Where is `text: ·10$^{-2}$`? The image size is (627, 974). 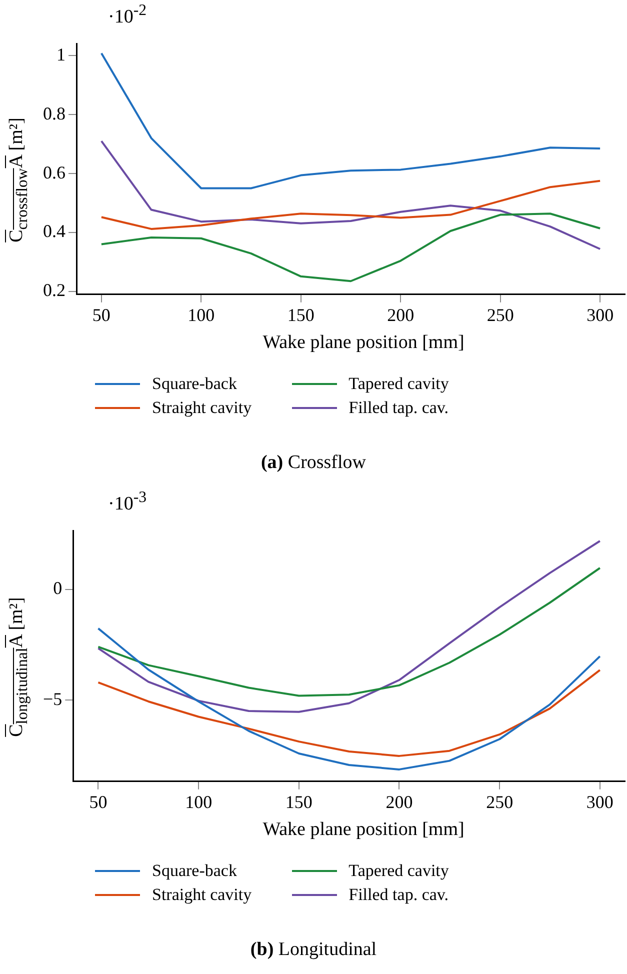
text: ·10$^{-2}$ is located at coordinates (127, 15).